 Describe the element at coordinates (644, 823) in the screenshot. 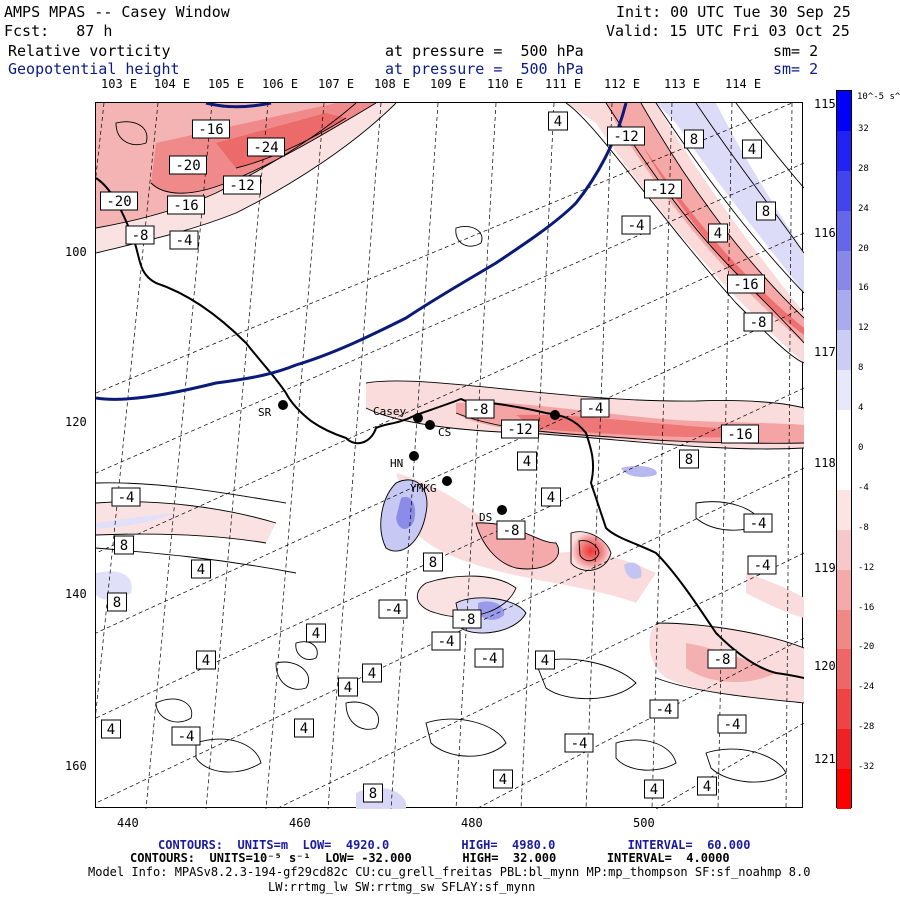

I see `x-axis-label: 500` at that location.